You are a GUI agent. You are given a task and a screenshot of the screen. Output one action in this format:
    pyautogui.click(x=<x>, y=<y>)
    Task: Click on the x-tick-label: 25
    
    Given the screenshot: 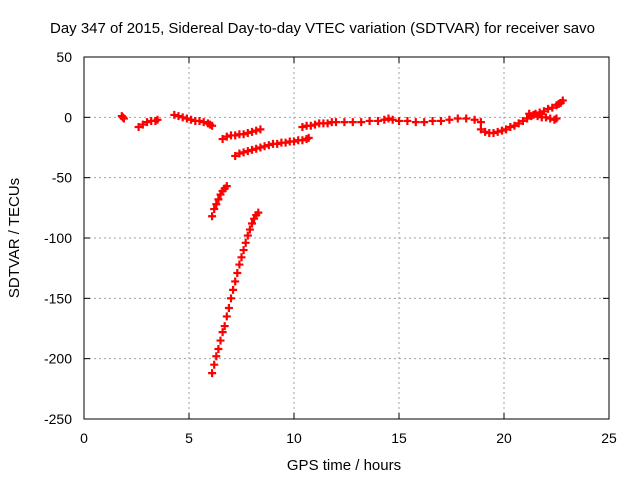 What is the action you would take?
    pyautogui.click(x=609, y=438)
    